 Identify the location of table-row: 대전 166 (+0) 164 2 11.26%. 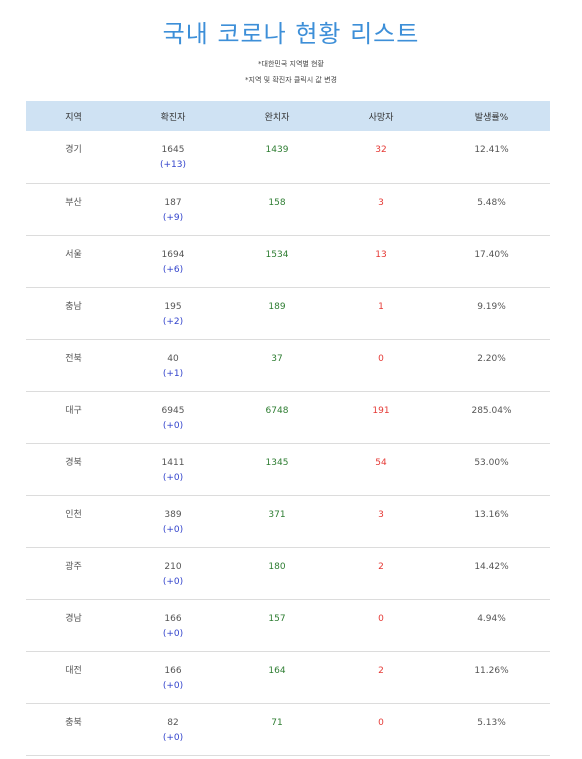
(288, 677).